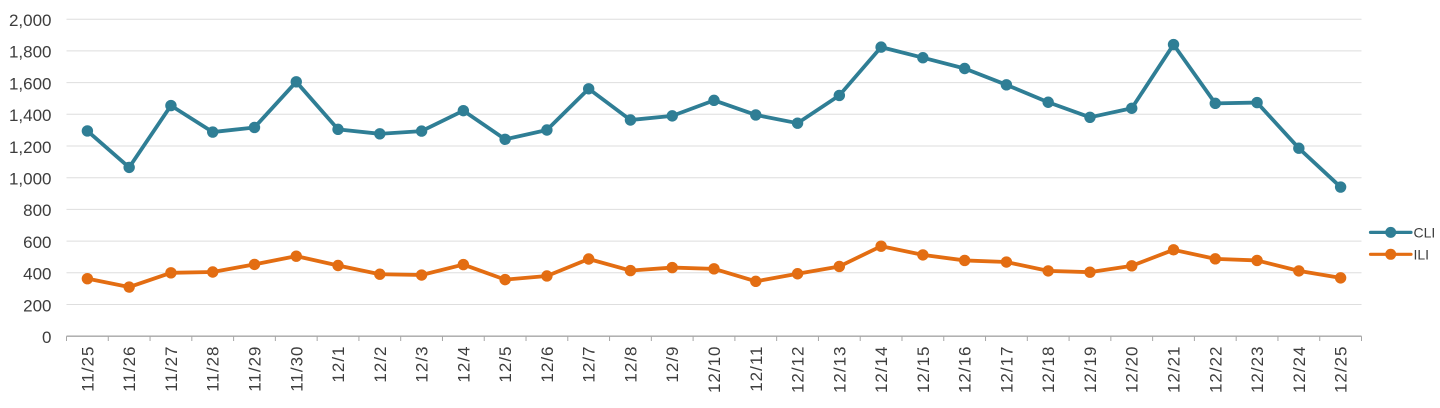 This screenshot has height=408, width=1440. What do you see at coordinates (923, 370) in the screenshot?
I see `svg-text: 12/15` at bounding box center [923, 370].